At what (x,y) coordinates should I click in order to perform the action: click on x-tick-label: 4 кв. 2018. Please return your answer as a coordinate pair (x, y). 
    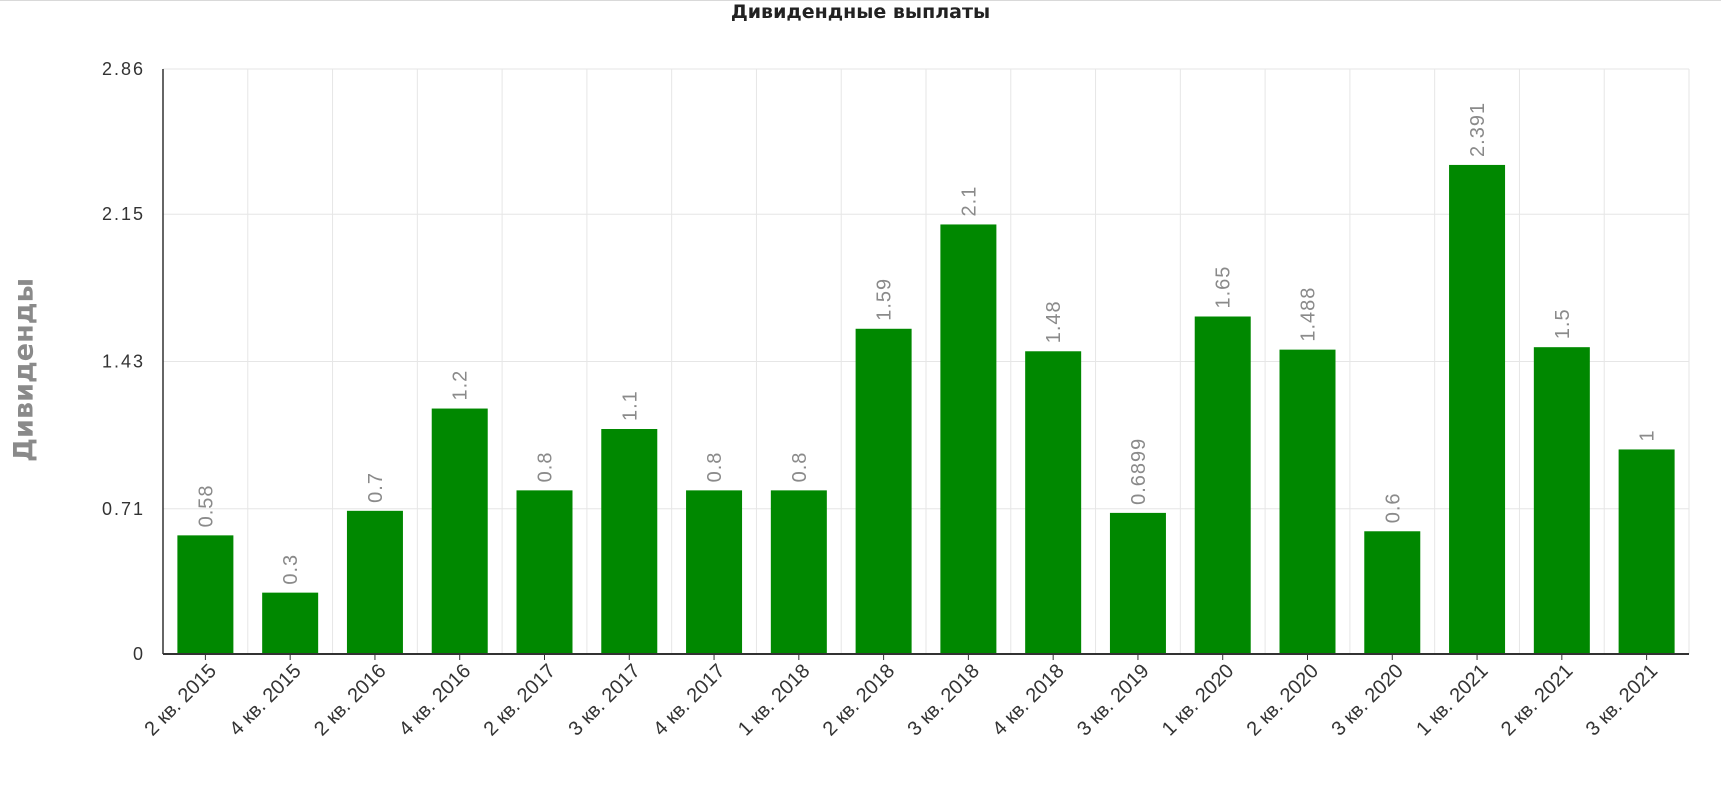
    Looking at the image, I should click on (1028, 700).